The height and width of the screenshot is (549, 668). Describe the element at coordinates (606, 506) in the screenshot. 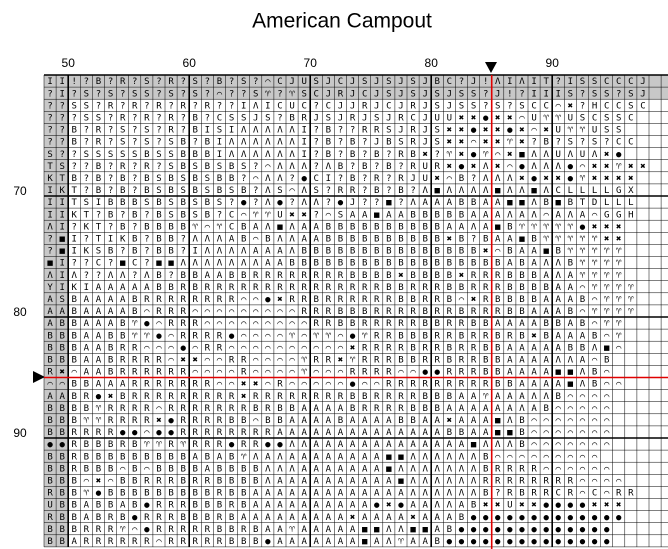

I see `cell-symbol: ✖` at that location.